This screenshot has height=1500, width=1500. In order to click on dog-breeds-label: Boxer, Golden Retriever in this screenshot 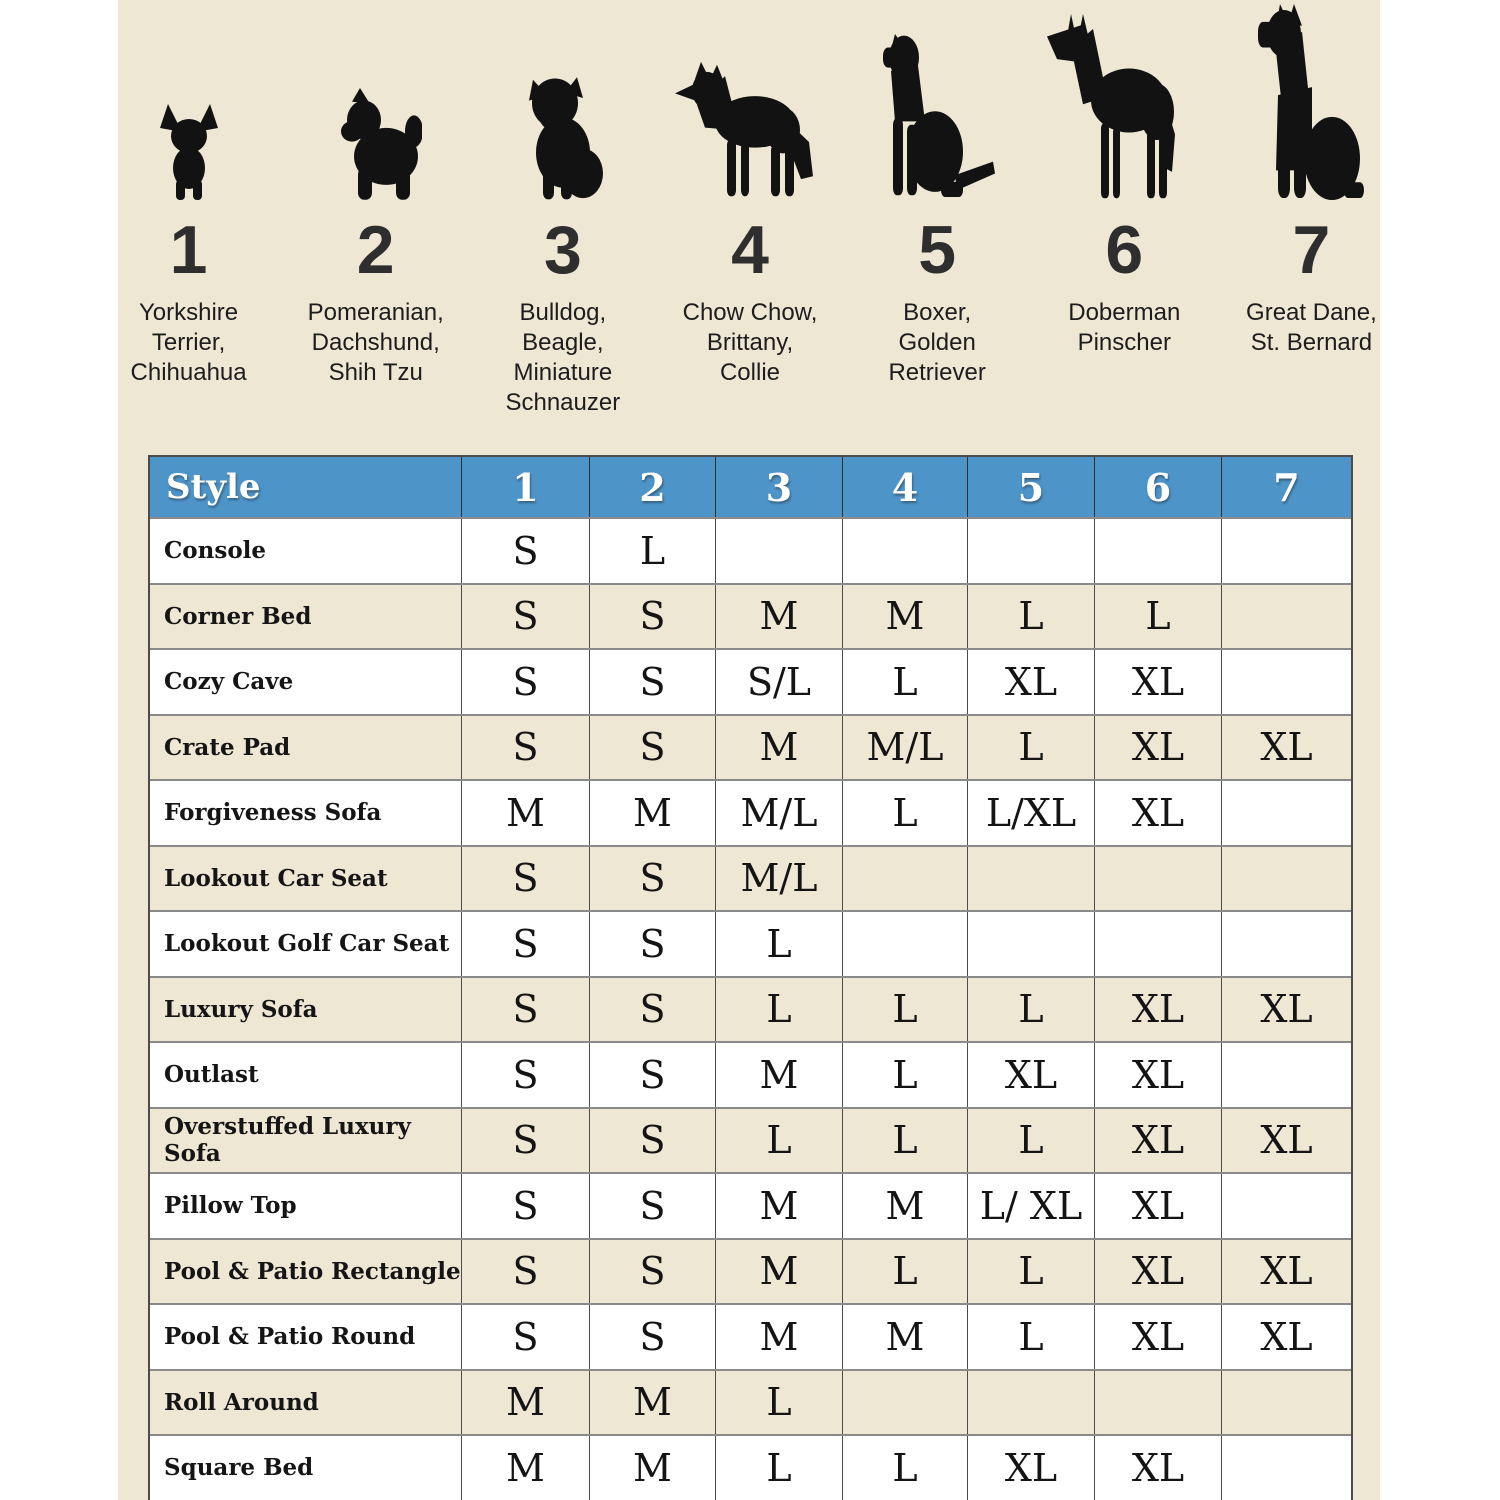, I will do `click(936, 343)`.